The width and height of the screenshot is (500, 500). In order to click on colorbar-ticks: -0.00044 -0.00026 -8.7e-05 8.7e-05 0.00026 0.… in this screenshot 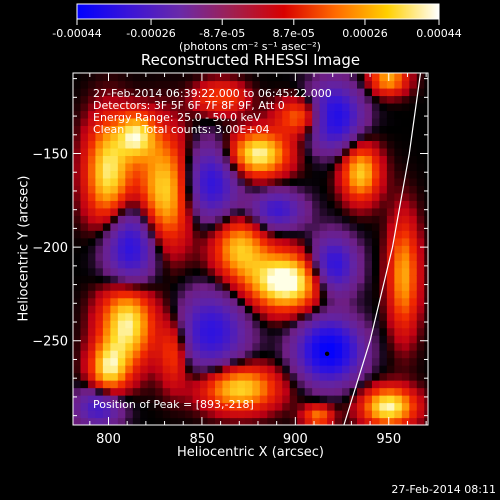, I will do `click(257, 29)`.